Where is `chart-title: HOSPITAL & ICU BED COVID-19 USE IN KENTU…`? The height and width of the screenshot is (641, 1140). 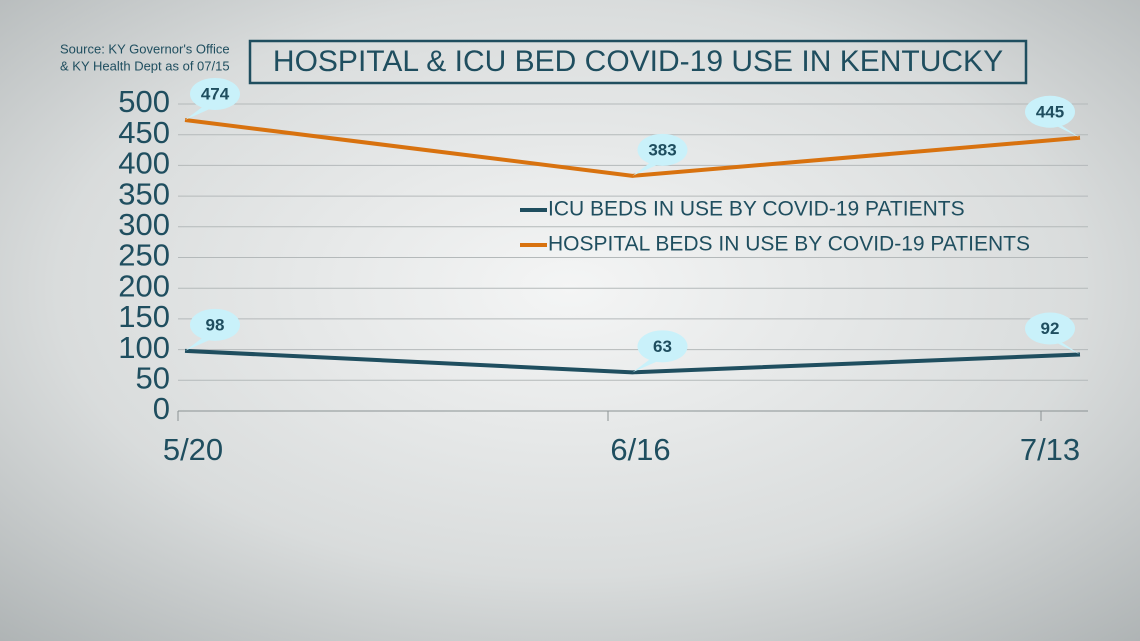
chart-title: HOSPITAL & ICU BED COVID-19 USE IN KENTU… is located at coordinates (638, 61).